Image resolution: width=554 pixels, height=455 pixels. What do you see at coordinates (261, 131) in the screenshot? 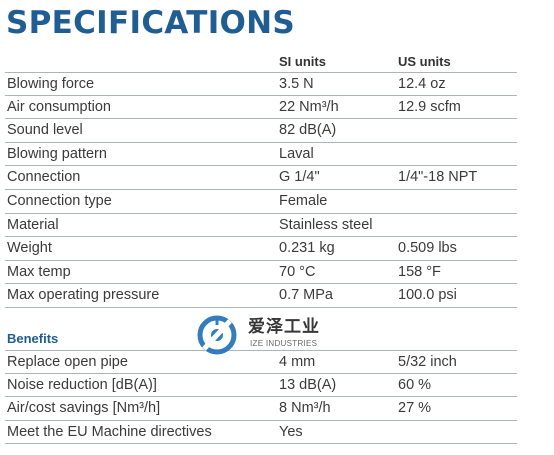
I see `table-row: Sound level 82 dB(A)` at bounding box center [261, 131].